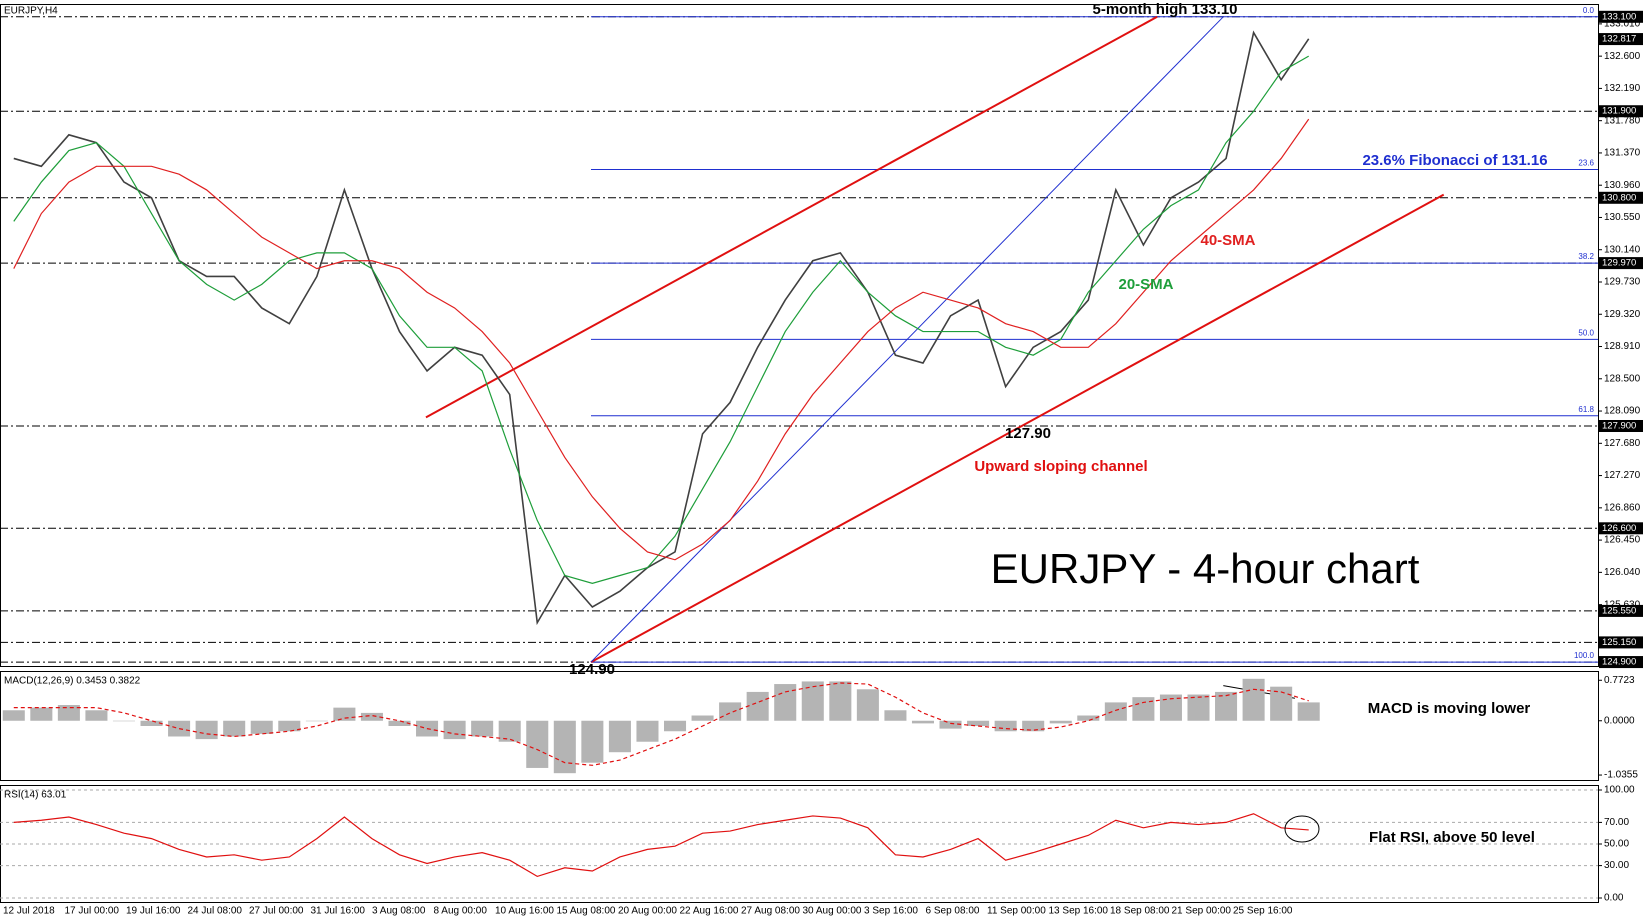 The image size is (1644, 919). What do you see at coordinates (1622, 120) in the screenshot?
I see `y-tick-label: 131.780` at bounding box center [1622, 120].